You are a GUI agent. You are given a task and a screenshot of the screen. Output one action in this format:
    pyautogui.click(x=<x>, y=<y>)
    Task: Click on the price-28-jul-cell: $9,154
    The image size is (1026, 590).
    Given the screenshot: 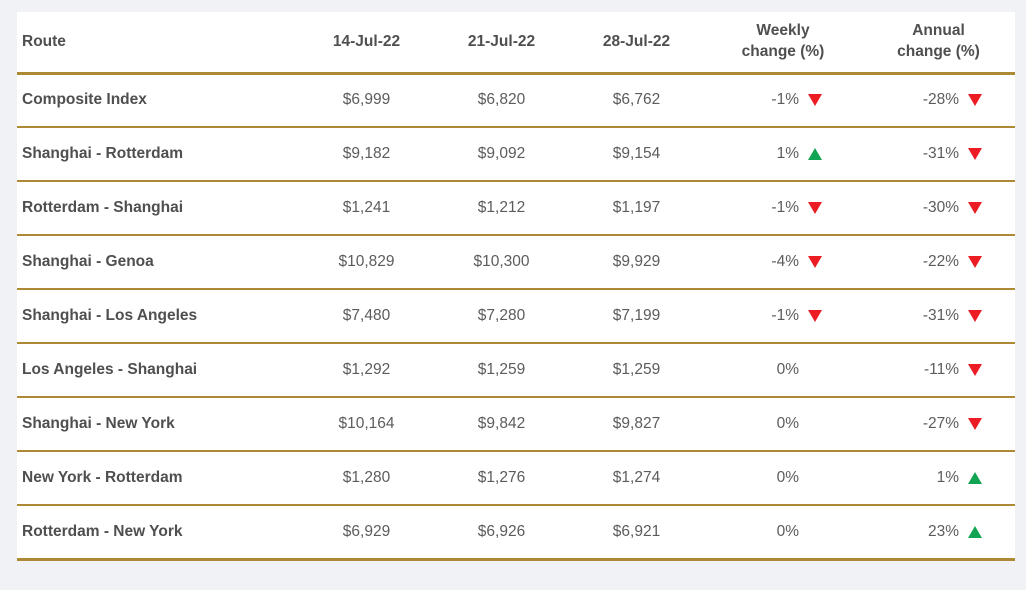 What is the action you would take?
    pyautogui.click(x=636, y=154)
    